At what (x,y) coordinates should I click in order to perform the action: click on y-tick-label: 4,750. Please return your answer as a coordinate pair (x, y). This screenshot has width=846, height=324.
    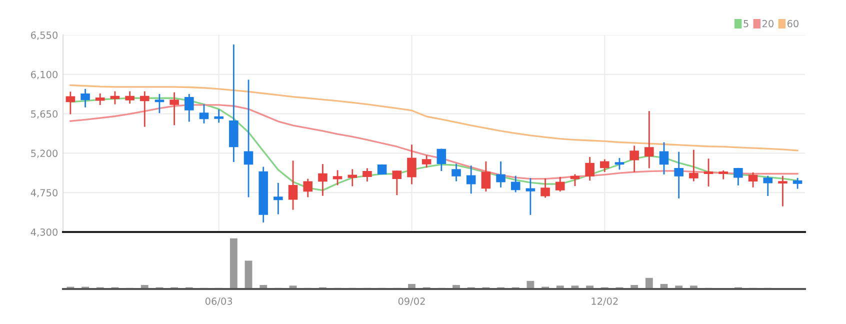
    Looking at the image, I should click on (44, 193).